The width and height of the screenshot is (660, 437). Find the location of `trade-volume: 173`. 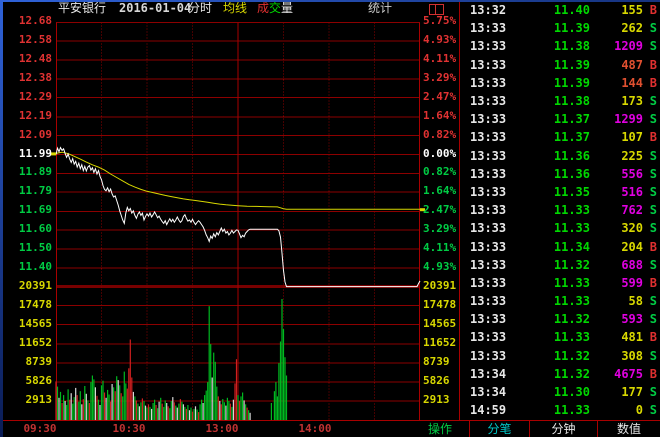

trade-volume: 173 is located at coordinates (632, 101).